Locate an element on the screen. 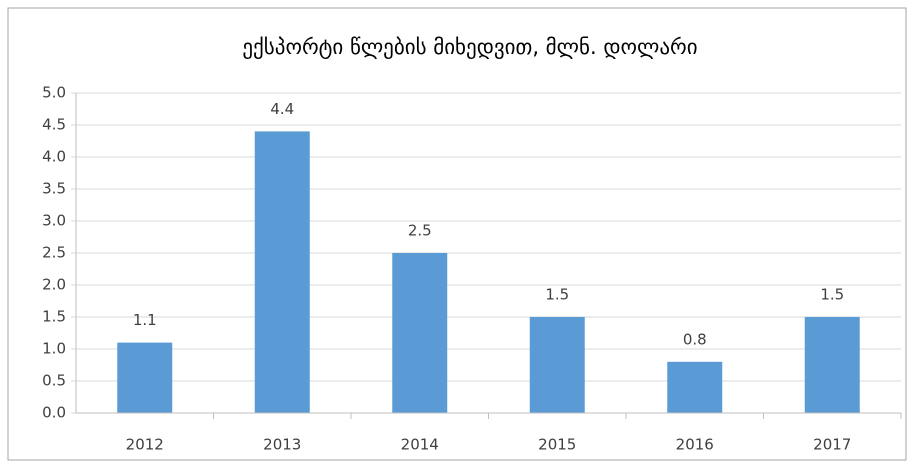 Image resolution: width=915 pixels, height=469 pixels. value-label: 1.1 is located at coordinates (145, 320).